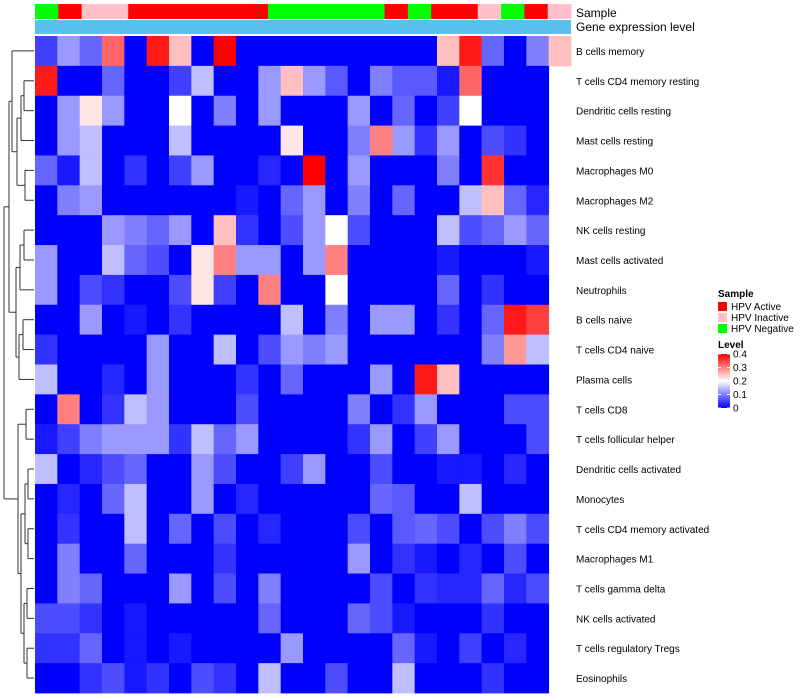 This screenshot has height=700, width=800. What do you see at coordinates (736, 294) in the screenshot?
I see `legend-sample-title: Sample` at bounding box center [736, 294].